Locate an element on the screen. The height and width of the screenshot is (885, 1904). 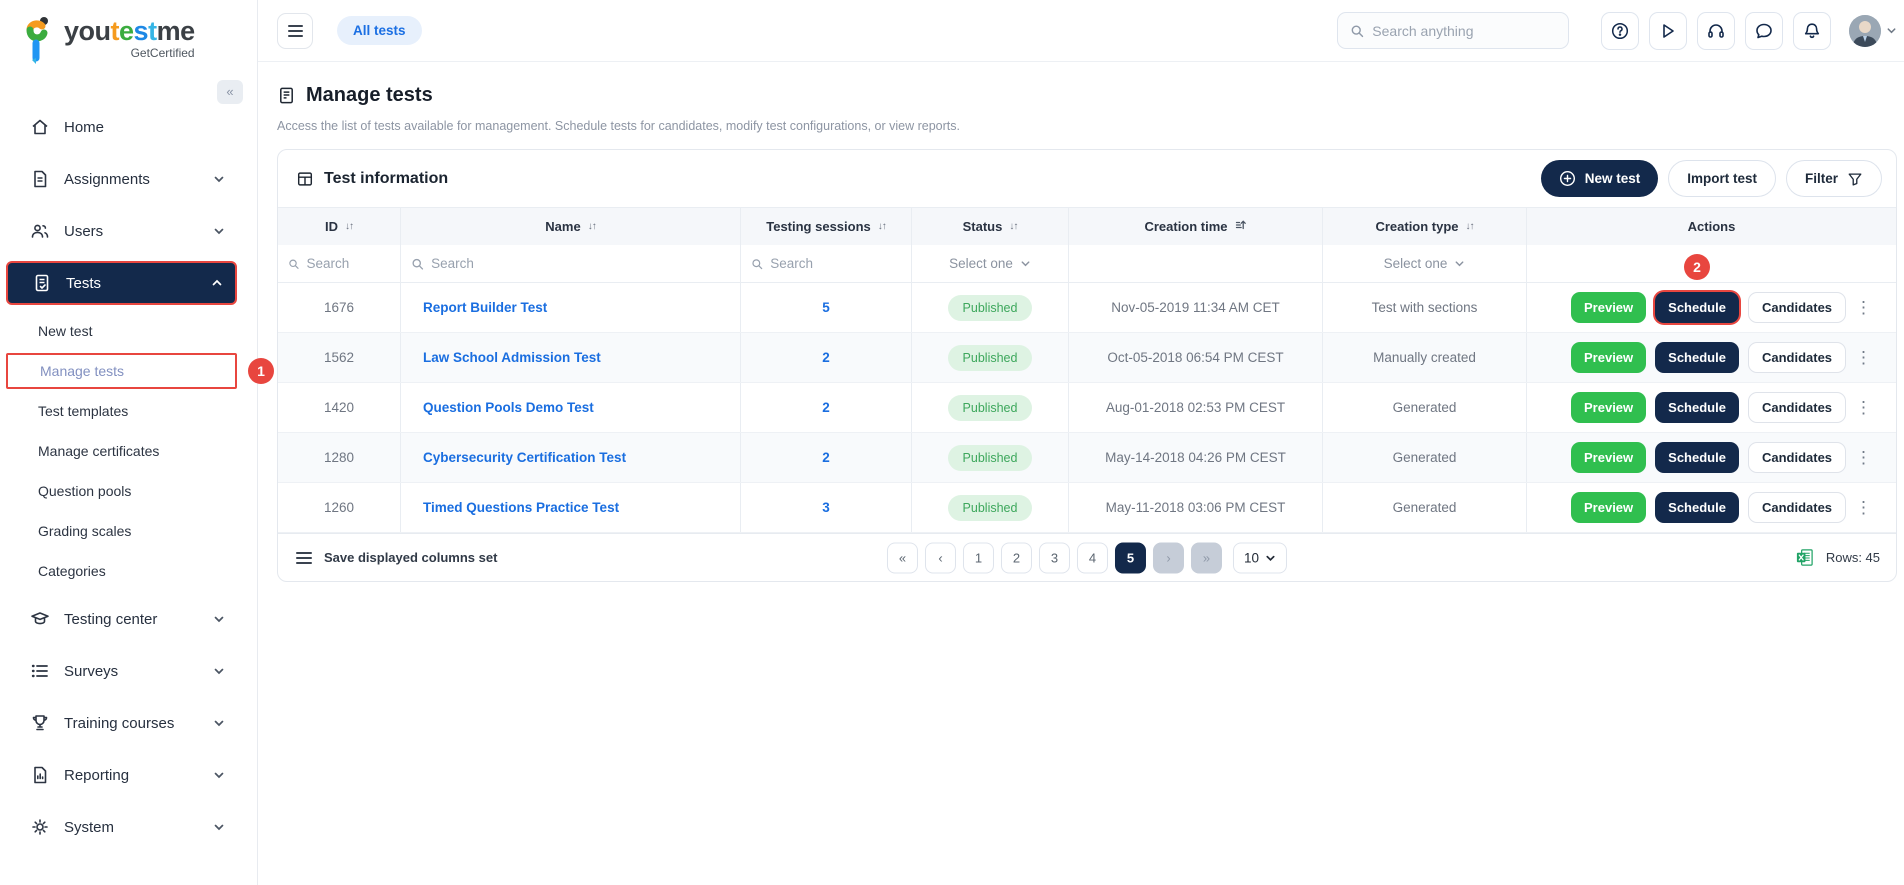
filter-button: Filter is located at coordinates (1834, 178).